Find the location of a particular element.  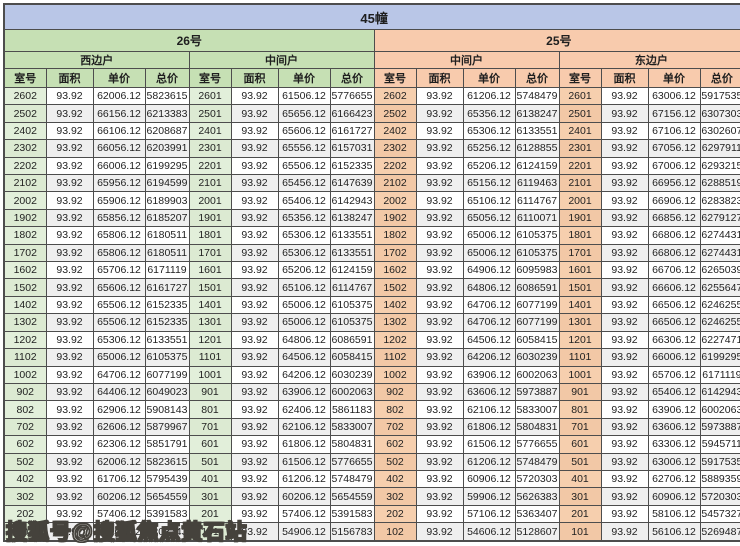

cell-total-price: 6157031 is located at coordinates (352, 148).